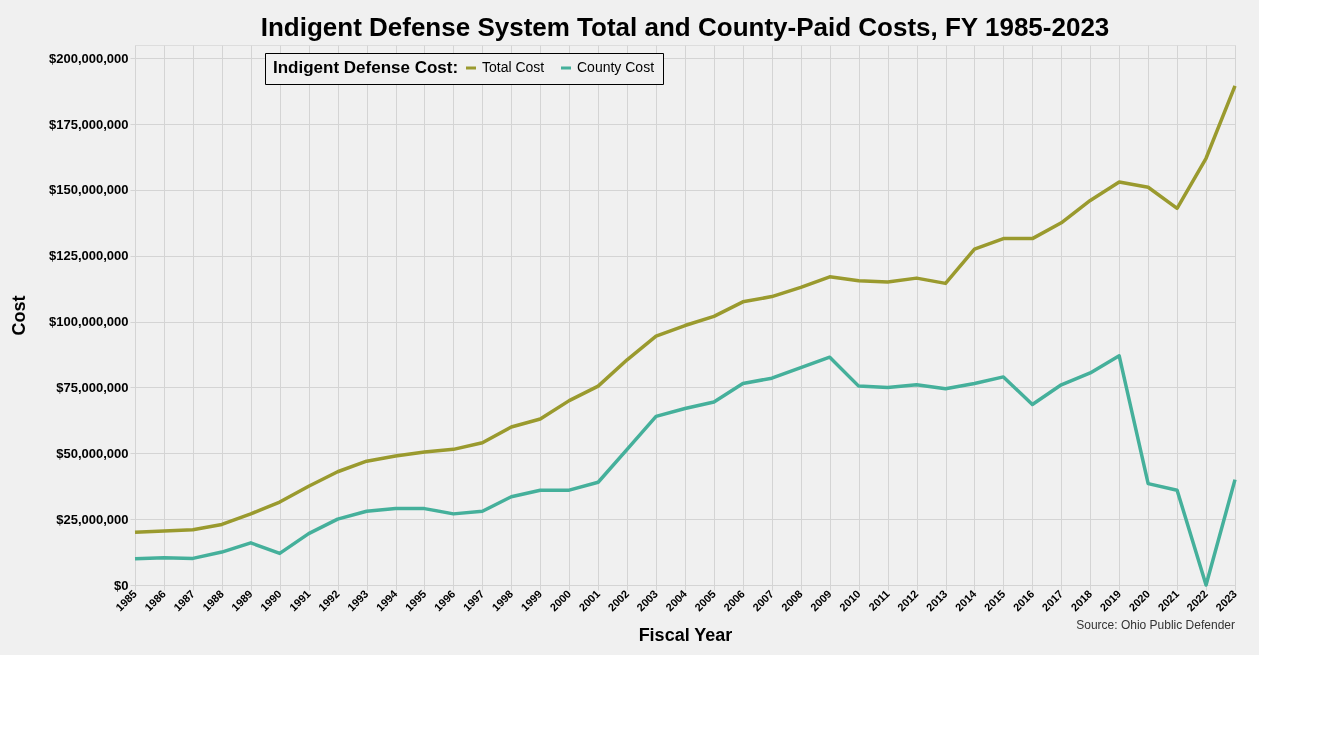 The image size is (1319, 741). What do you see at coordinates (1155, 625) in the screenshot?
I see `source-note: Source: Ohio Public Defender` at bounding box center [1155, 625].